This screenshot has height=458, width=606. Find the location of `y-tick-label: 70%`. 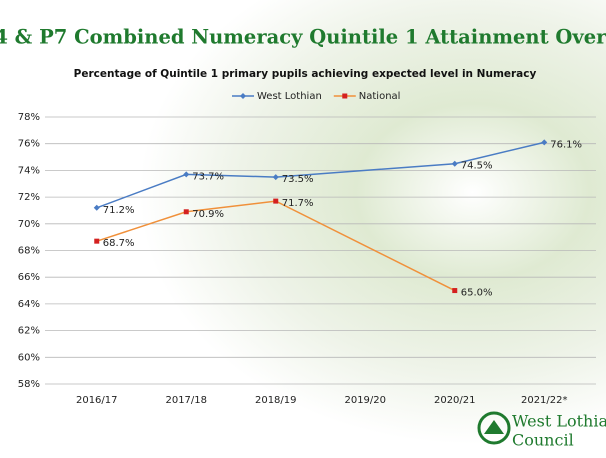

y-tick-label: 70% is located at coordinates (29, 224).